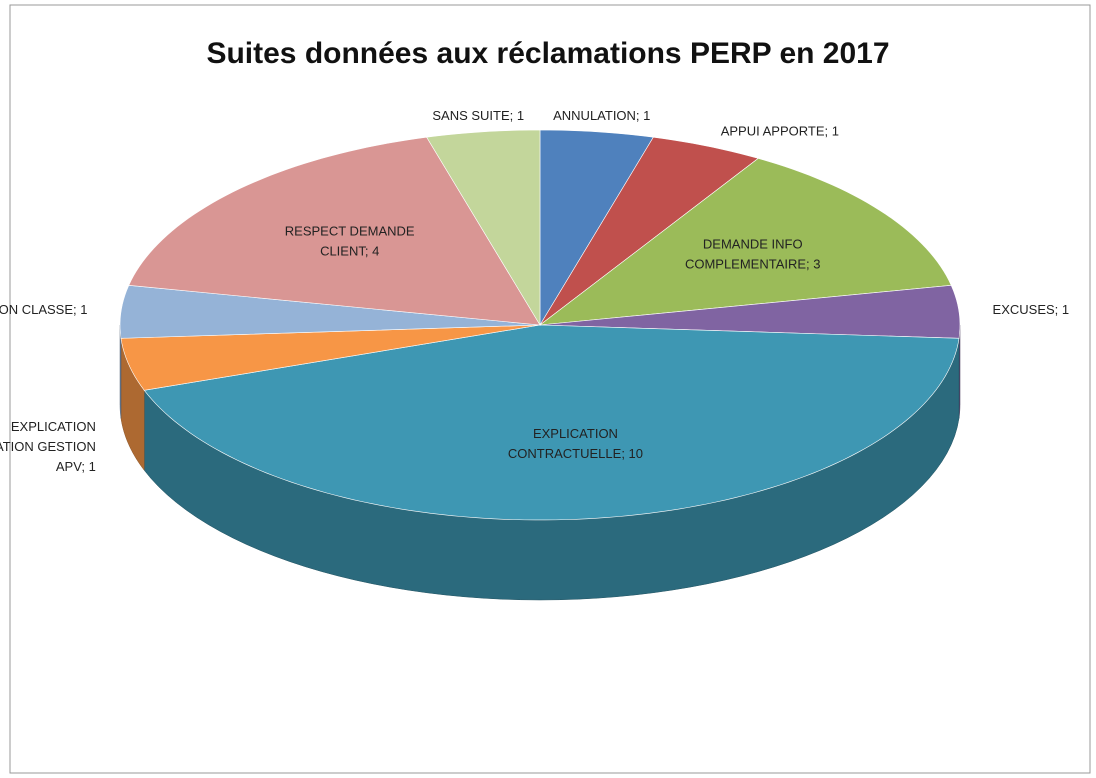 The width and height of the screenshot is (1096, 778). What do you see at coordinates (1031, 309) in the screenshot?
I see `data-label: EXCUSES; 1` at bounding box center [1031, 309].